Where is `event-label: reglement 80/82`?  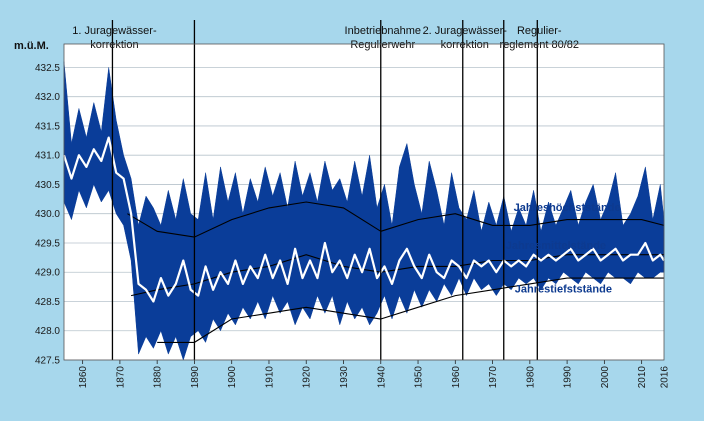 event-label: reglement 80/82 is located at coordinates (540, 45).